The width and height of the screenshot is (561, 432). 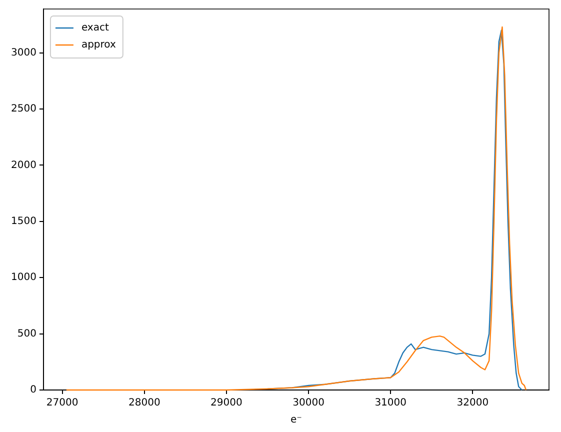 What do you see at coordinates (144, 403) in the screenshot?
I see `x-tick-label: 28000` at bounding box center [144, 403].